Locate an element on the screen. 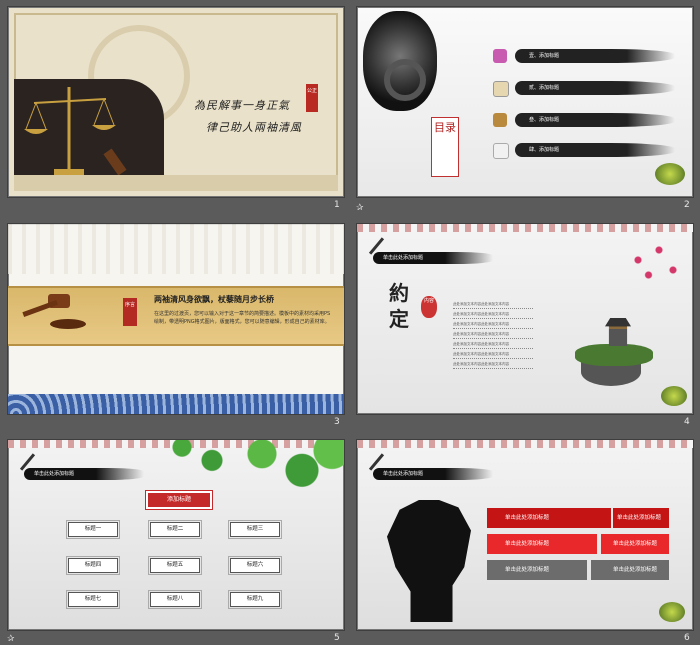  title-box-2: 标题二 is located at coordinates (175, 529).